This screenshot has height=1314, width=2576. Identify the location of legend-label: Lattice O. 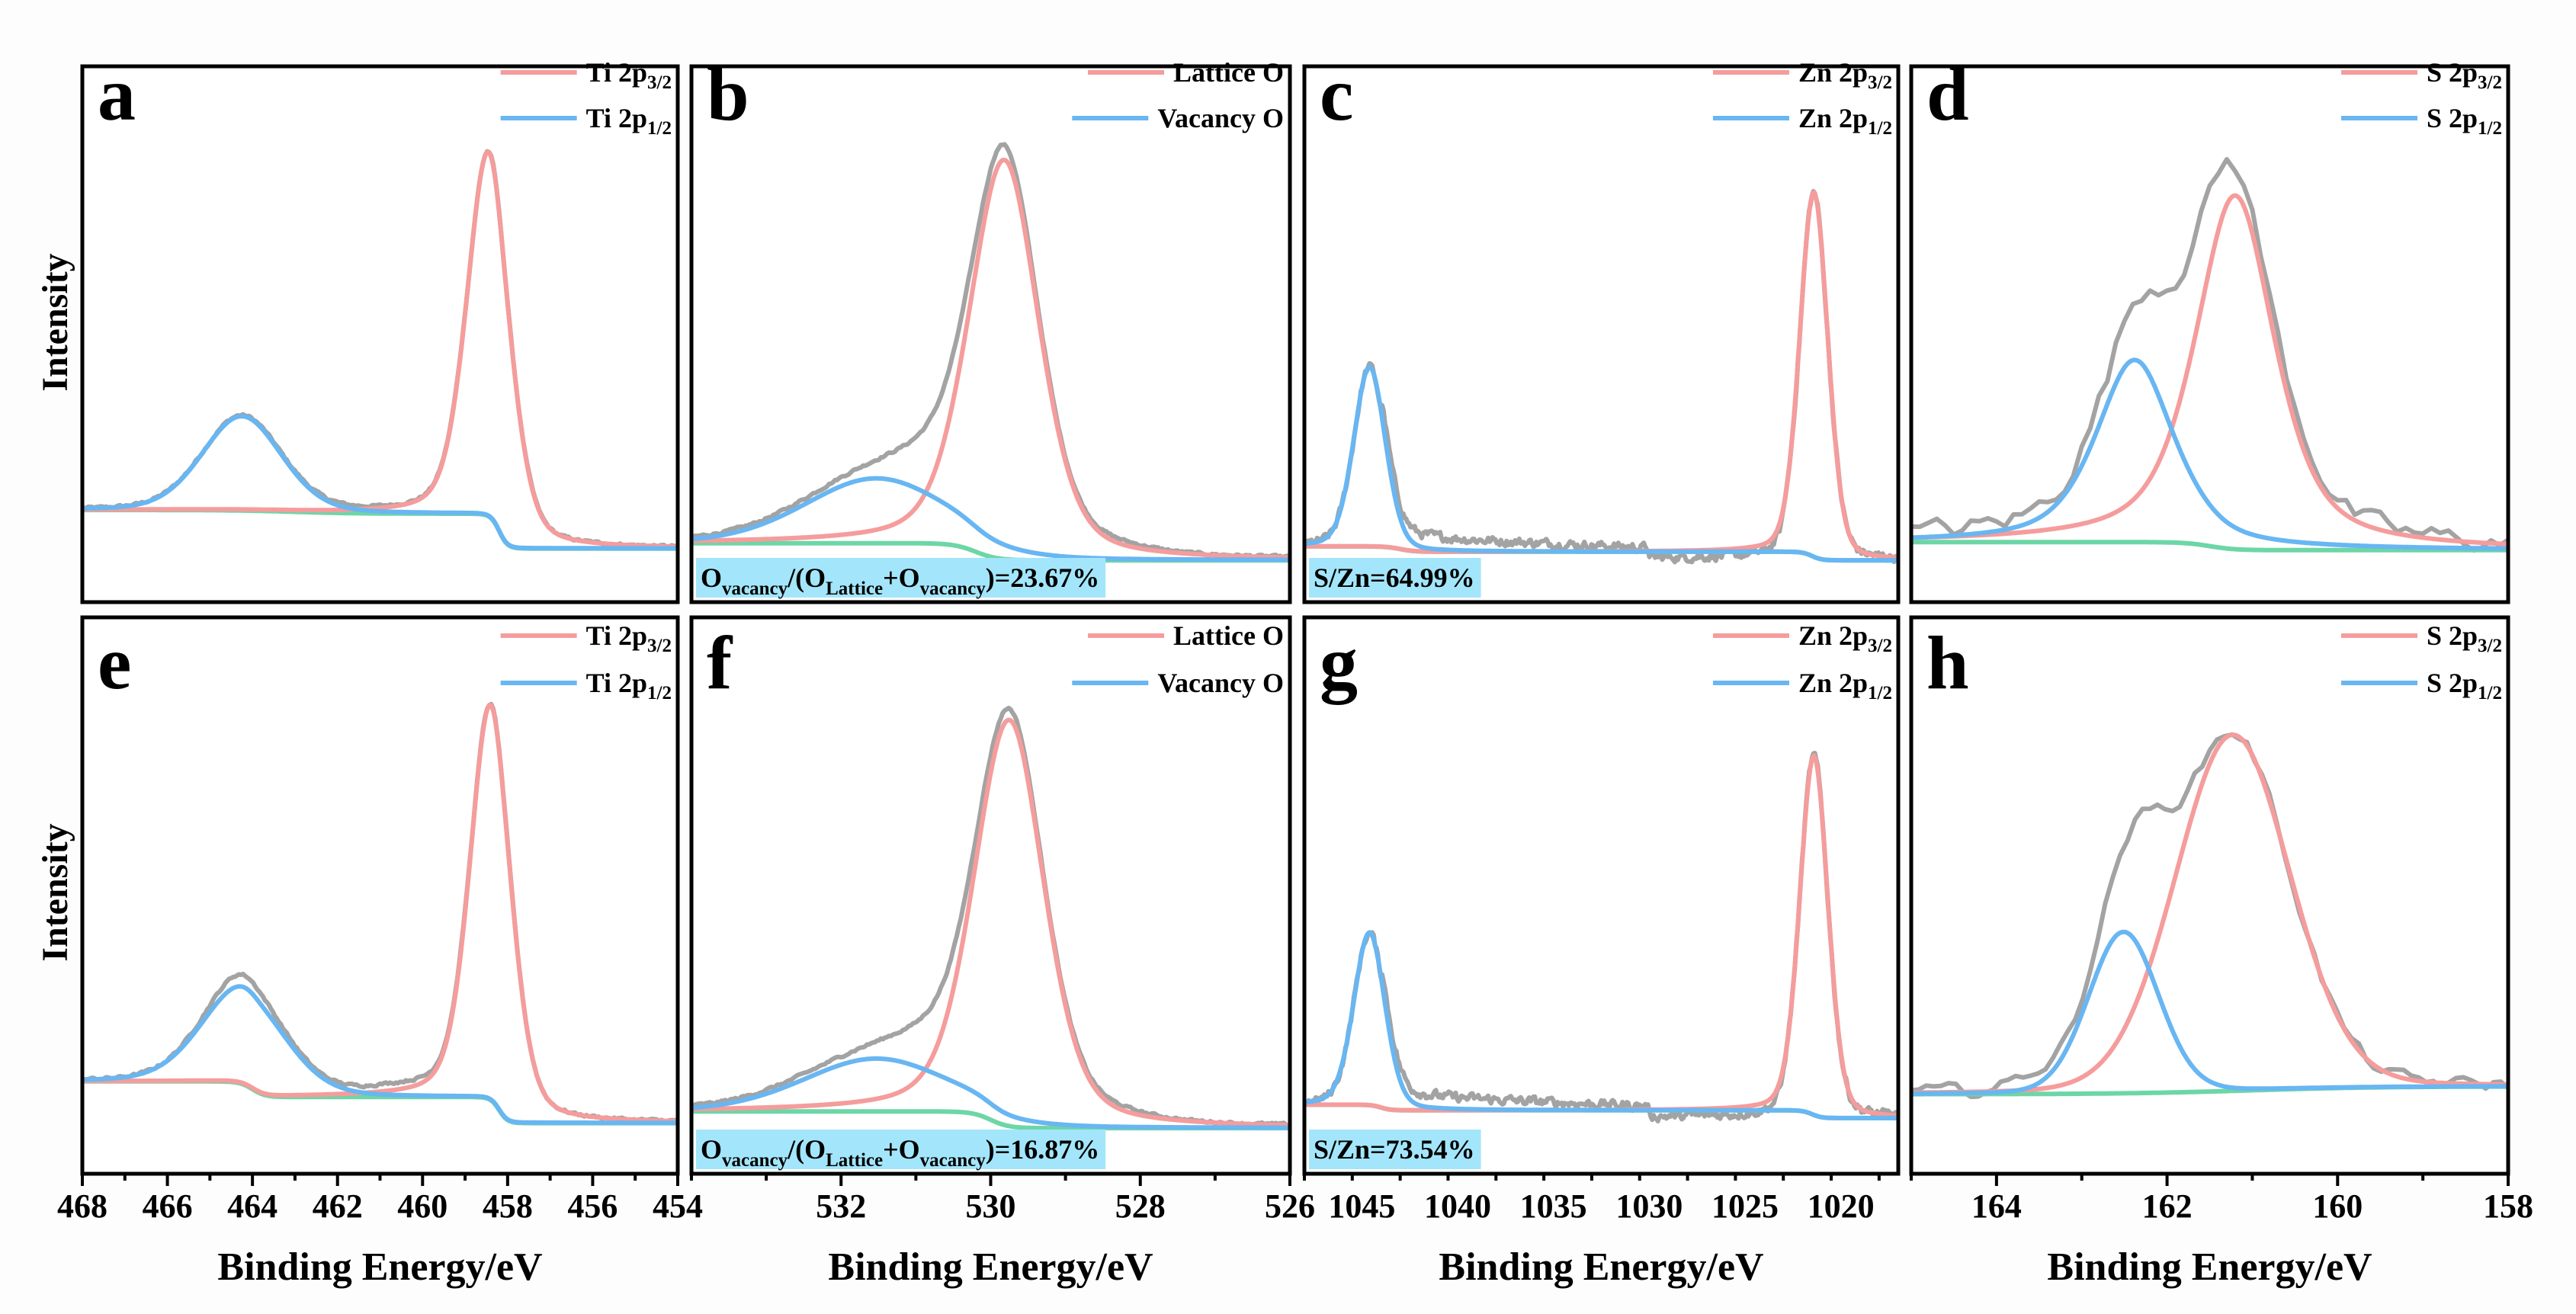
(1228, 72).